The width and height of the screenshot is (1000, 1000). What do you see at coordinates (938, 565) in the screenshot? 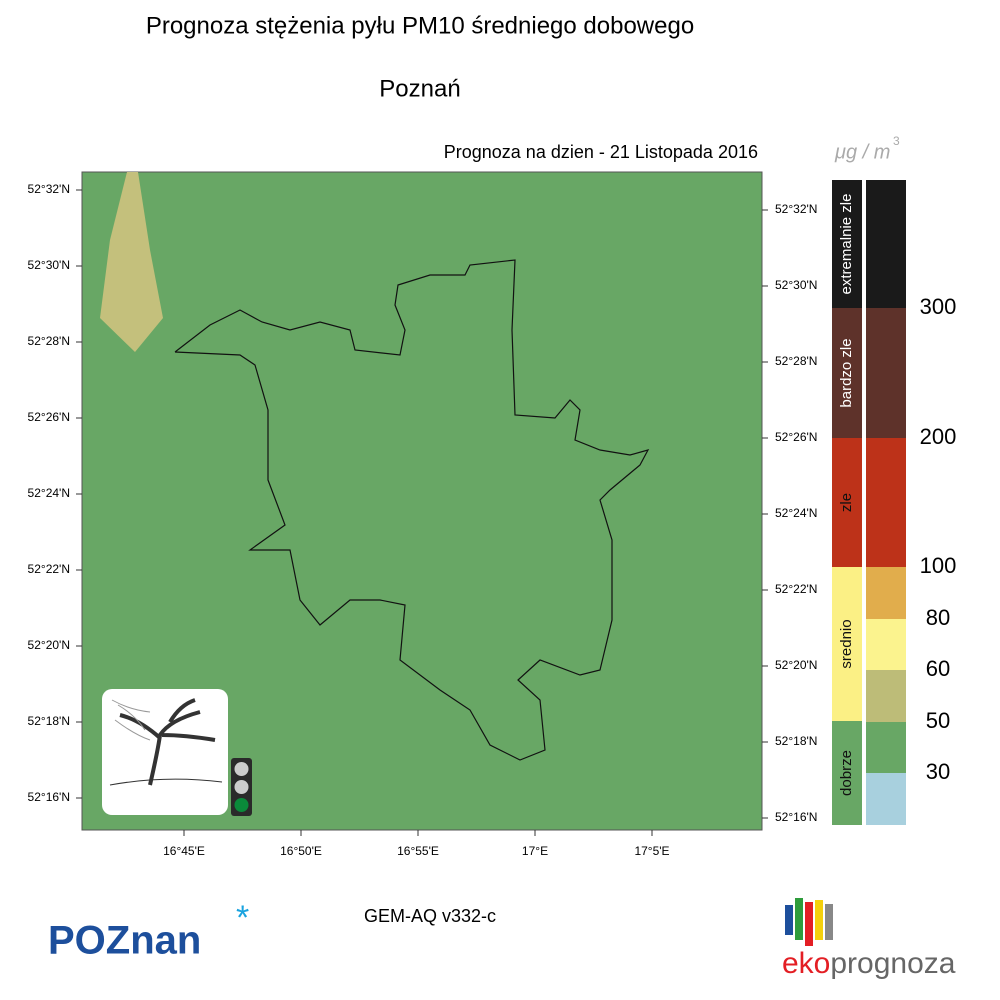
I see `legend-threshold: 100` at bounding box center [938, 565].